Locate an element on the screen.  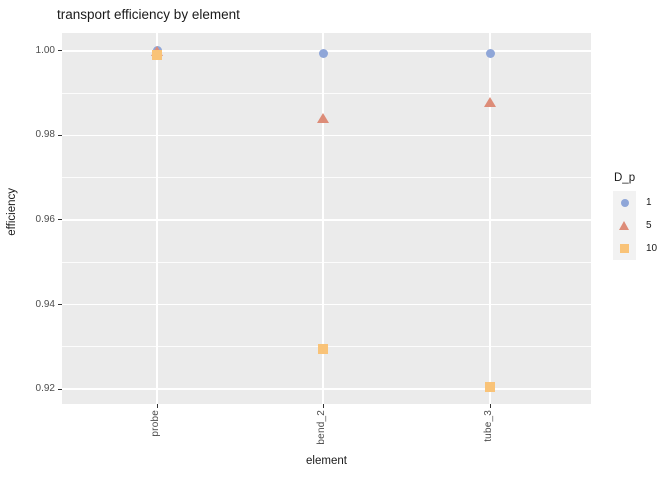
y-axis-title: efficiency is located at coordinates (12, 212).